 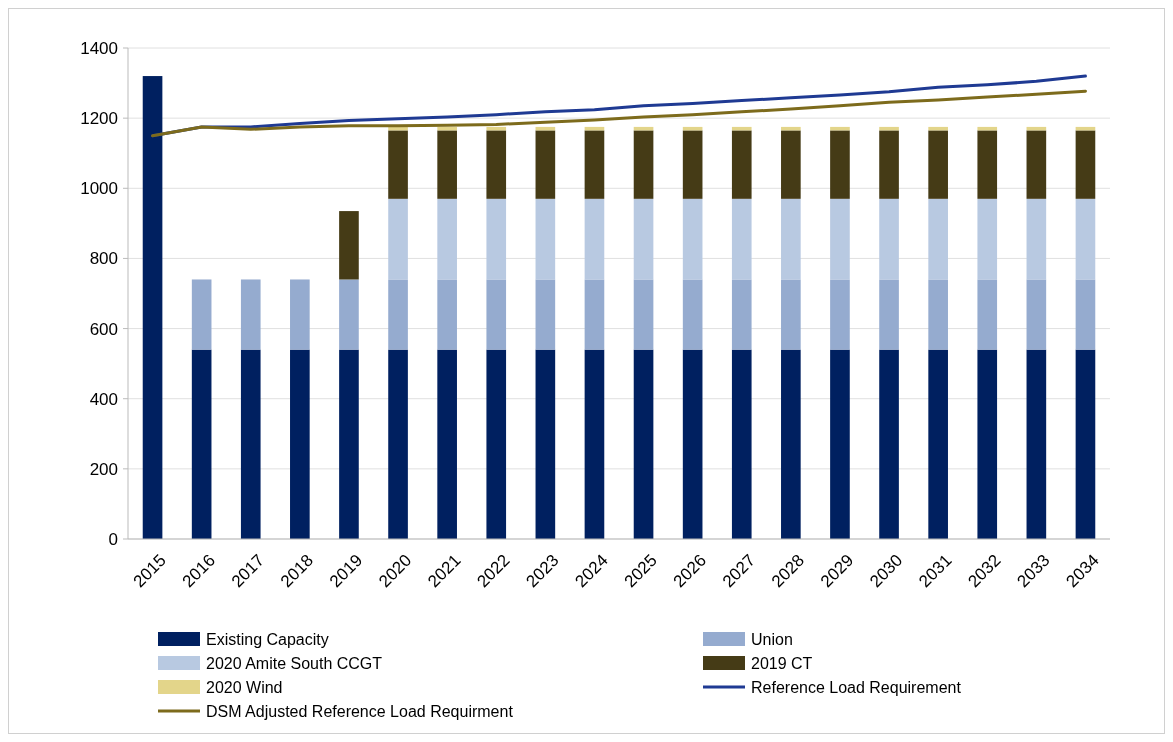 What do you see at coordinates (99, 189) in the screenshot?
I see `y-tick-label: 1000` at bounding box center [99, 189].